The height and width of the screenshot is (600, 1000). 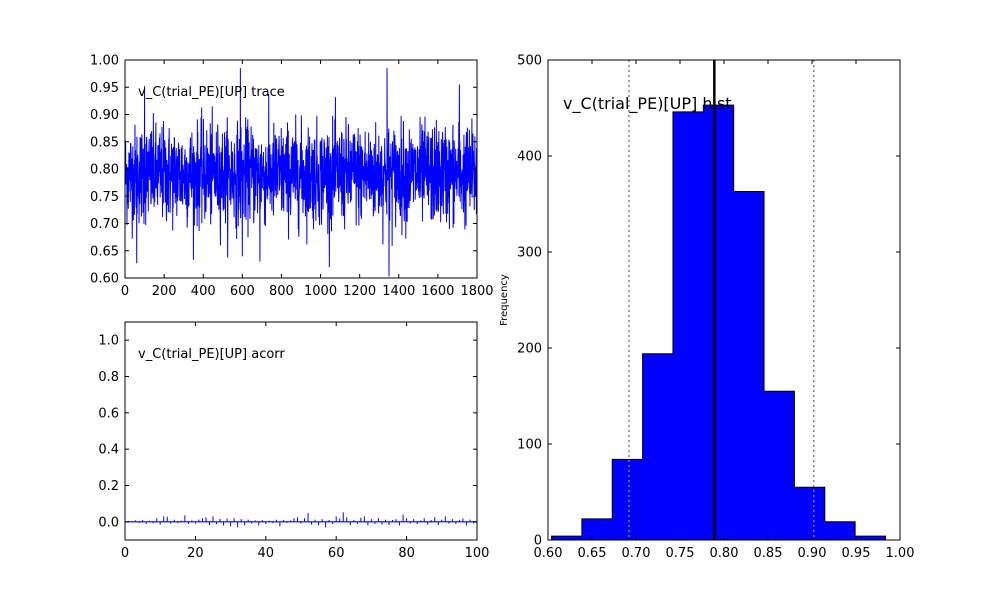 I want to click on hist-x-tick-label: 0.75, so click(x=680, y=553).